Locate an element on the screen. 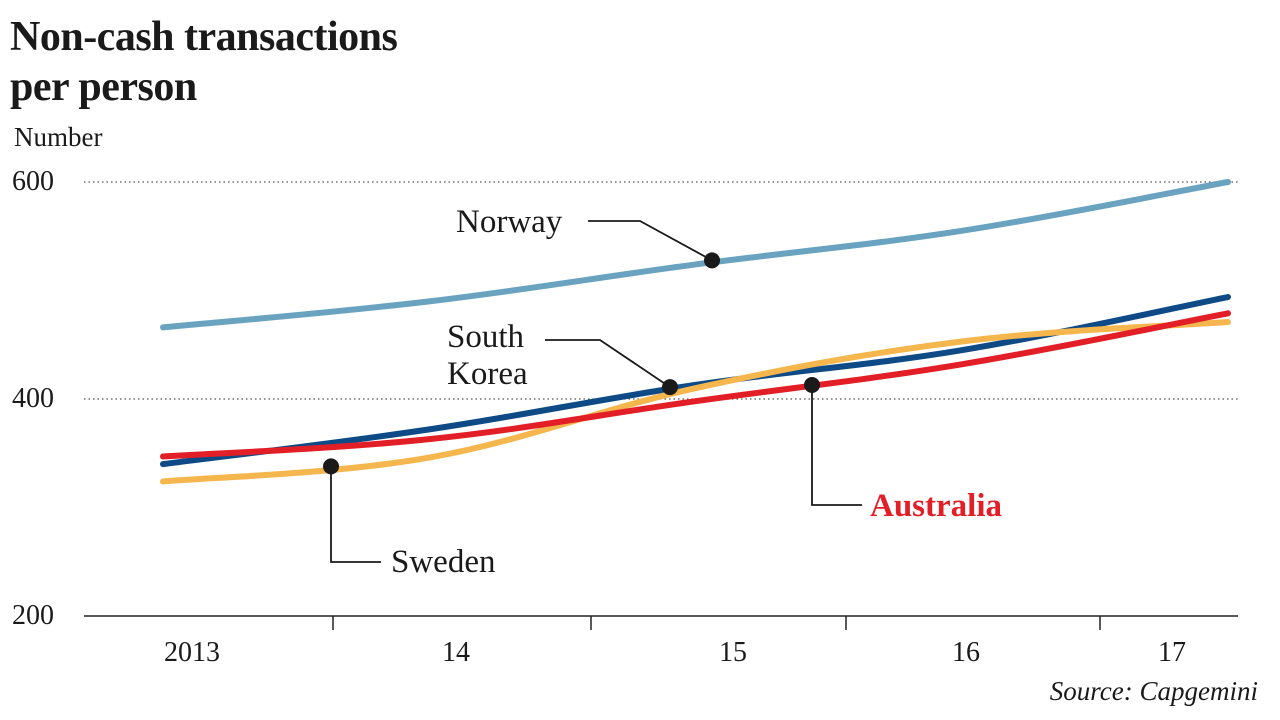  source-note: Source: Capgemini is located at coordinates (1154, 691).